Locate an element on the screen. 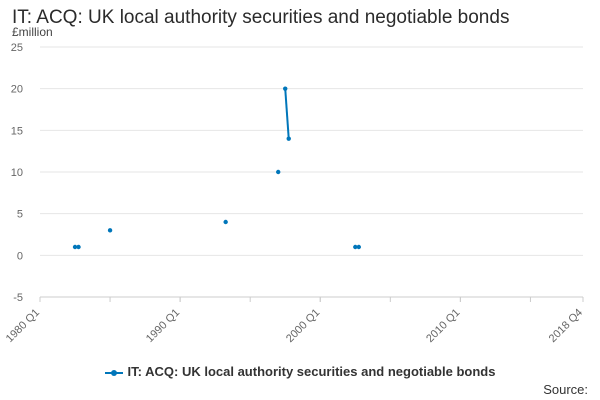 The width and height of the screenshot is (600, 400). x-tick-label: 1990 Q1 is located at coordinates (163, 326).